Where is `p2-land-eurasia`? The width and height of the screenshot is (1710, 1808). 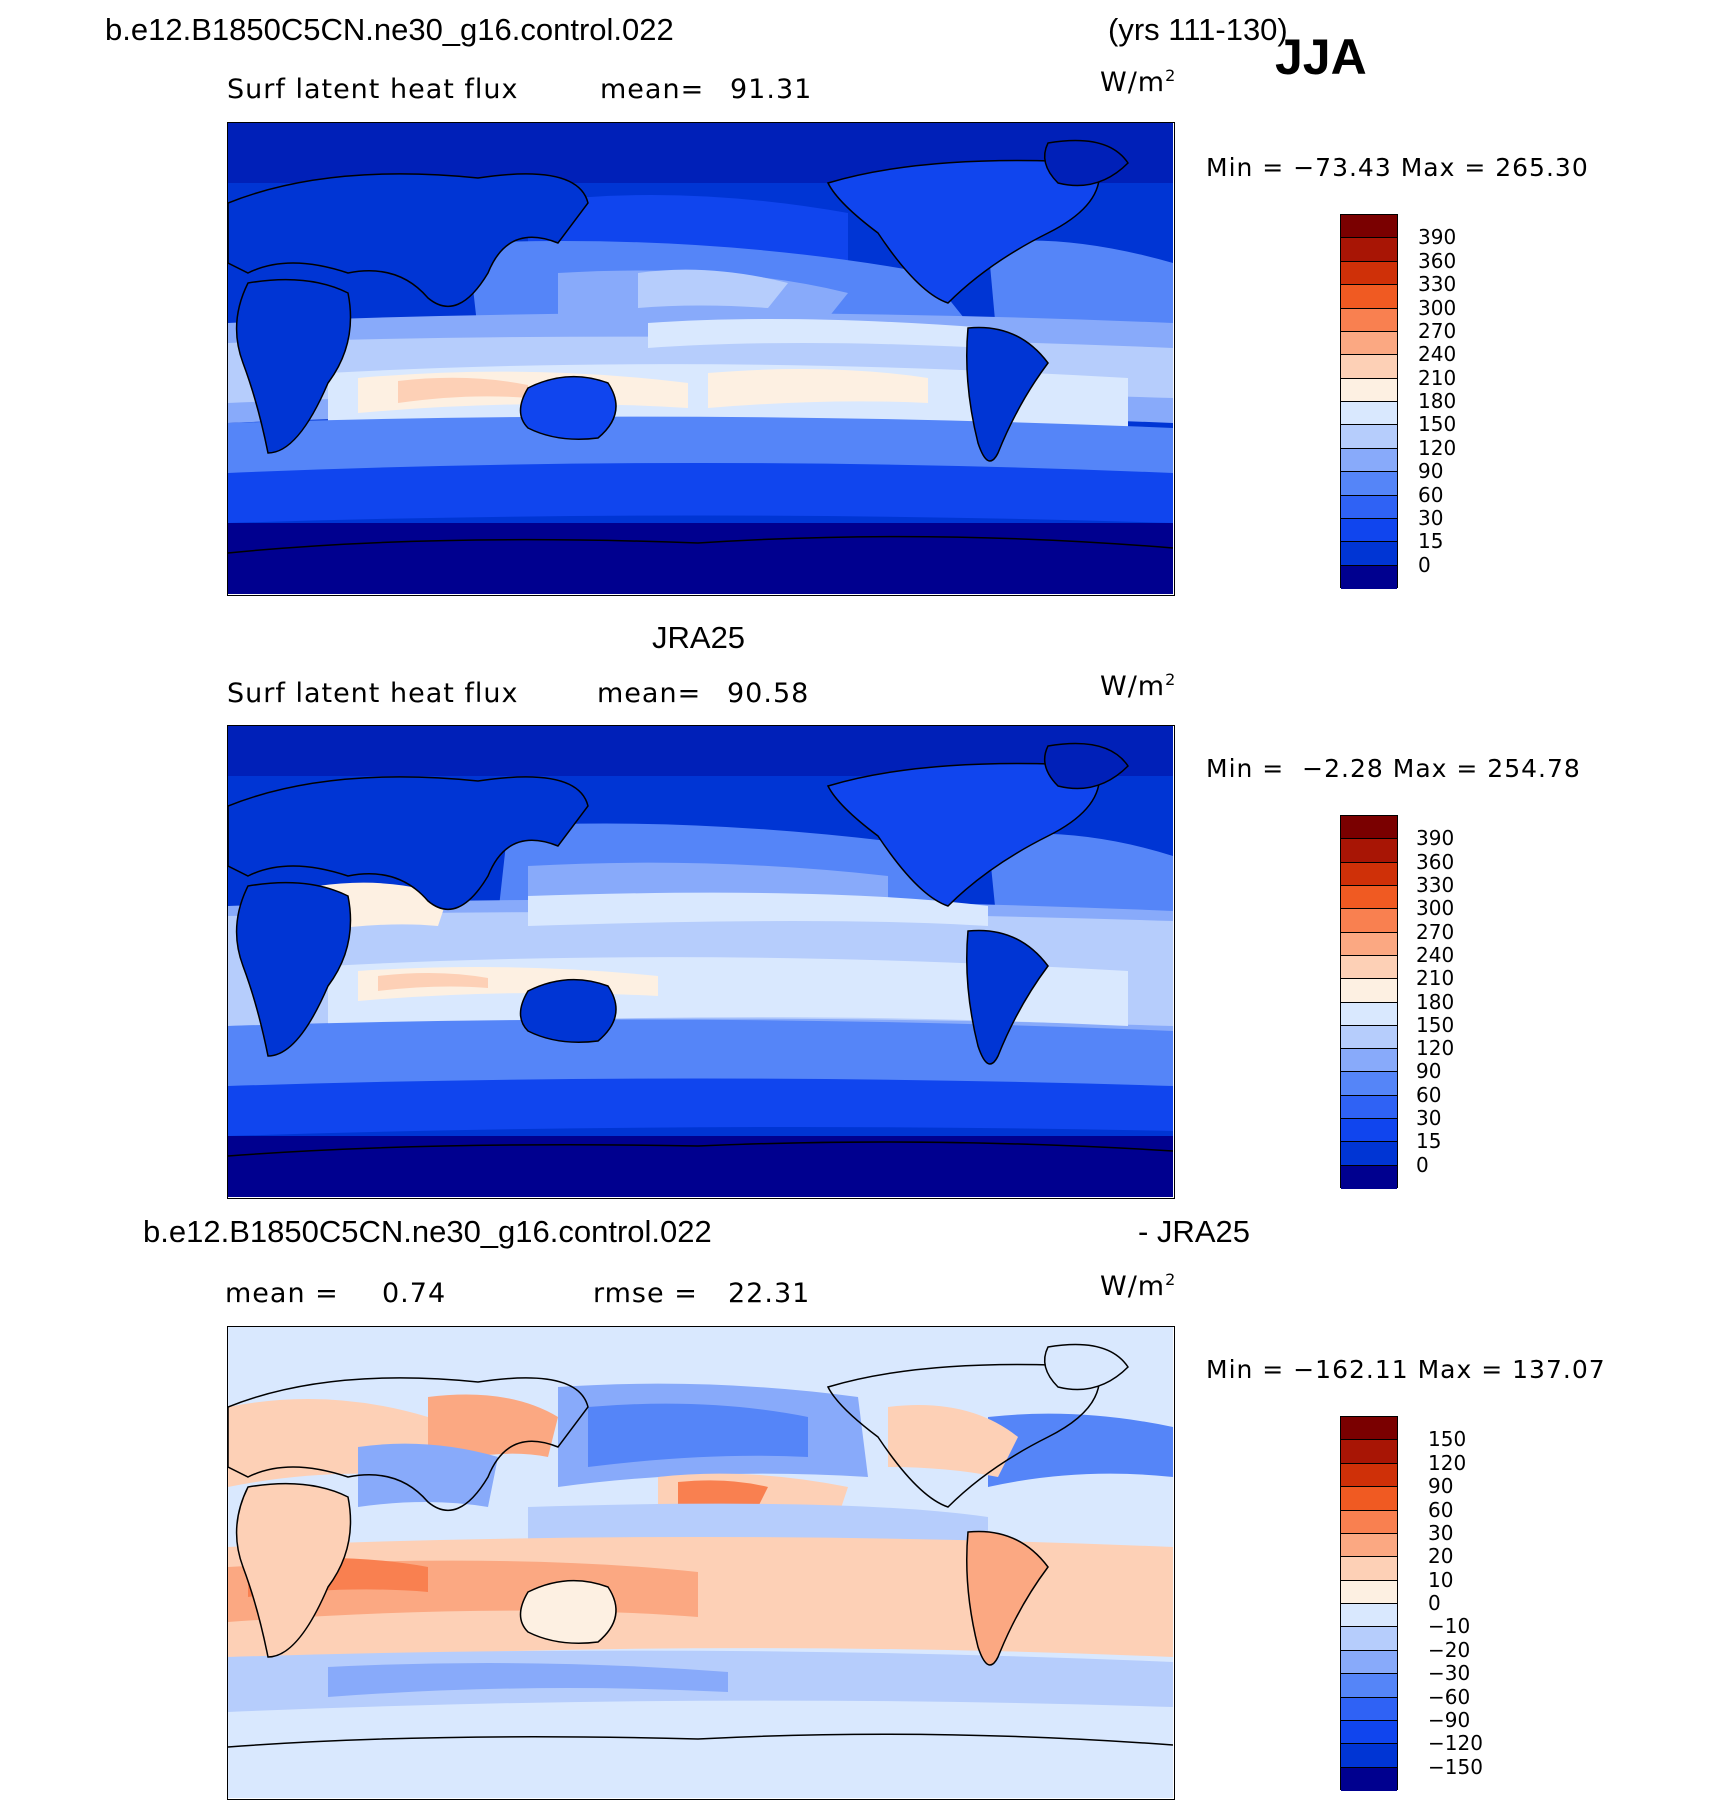
p2-land-eurasia is located at coordinates (408, 843).